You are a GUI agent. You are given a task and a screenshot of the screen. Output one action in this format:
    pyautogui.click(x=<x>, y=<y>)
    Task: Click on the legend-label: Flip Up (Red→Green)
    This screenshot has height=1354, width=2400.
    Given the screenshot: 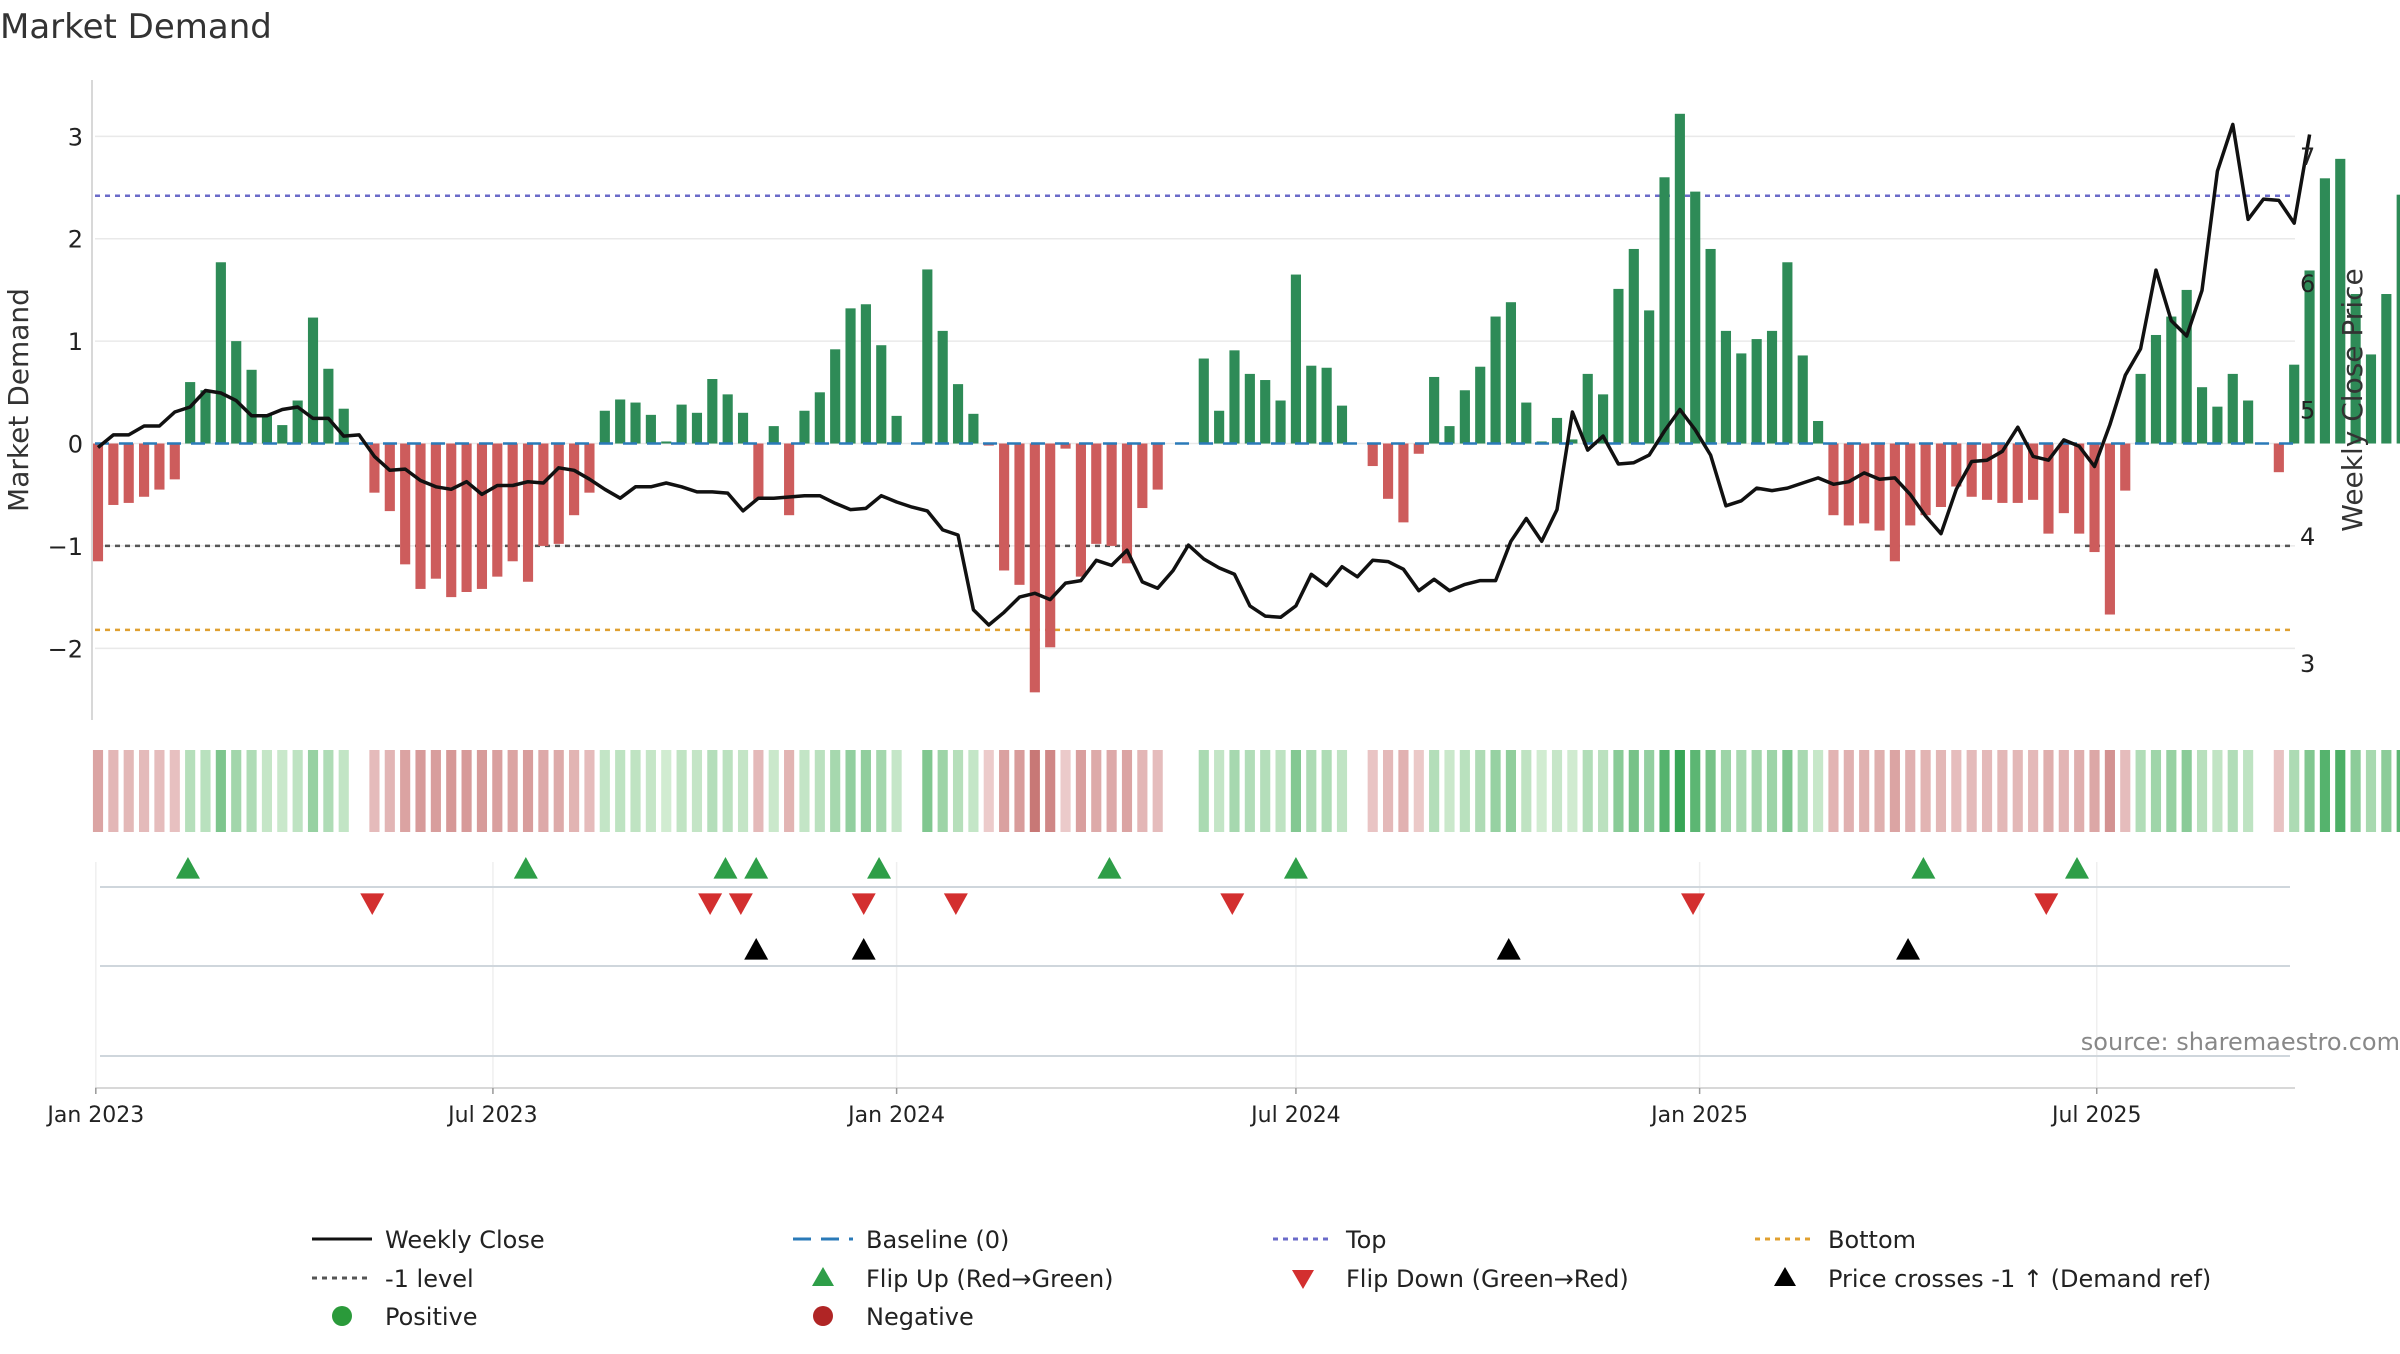 What is the action you would take?
    pyautogui.click(x=990, y=1279)
    